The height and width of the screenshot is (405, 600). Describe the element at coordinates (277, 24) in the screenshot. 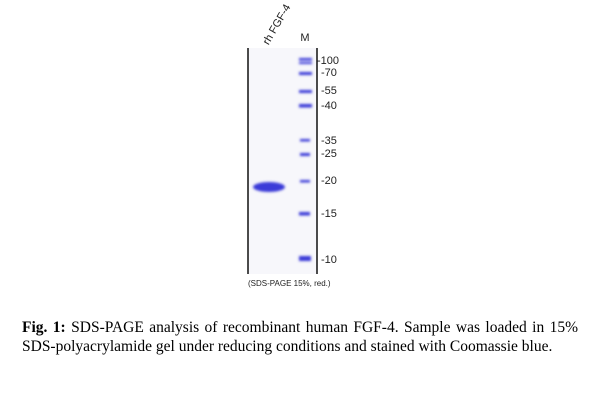

I see `lane-label: rh FGF-4` at that location.